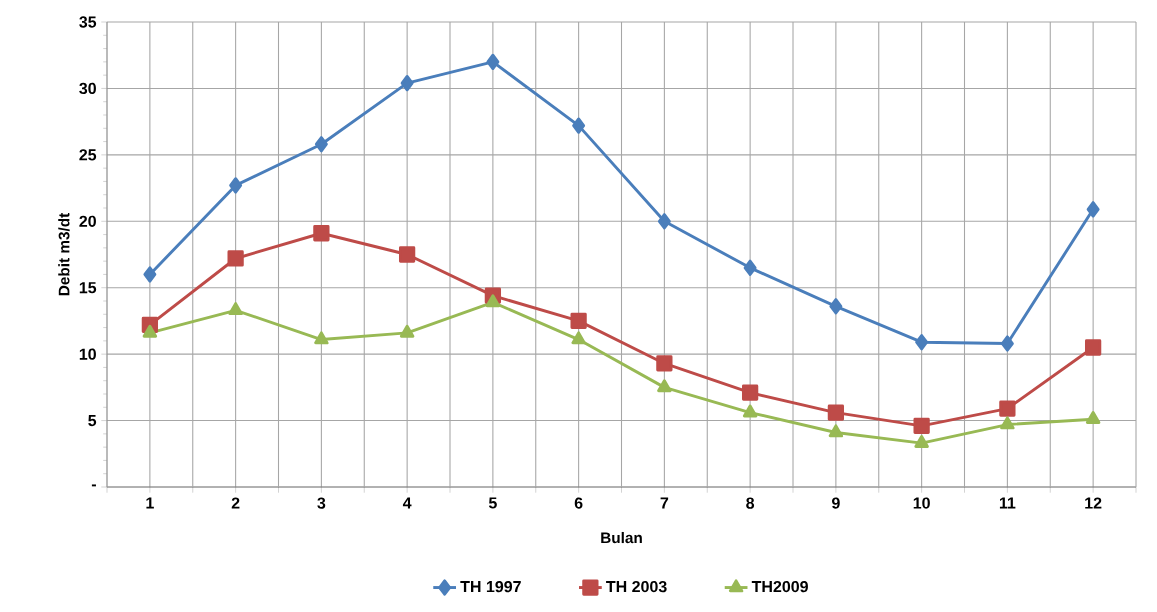 This screenshot has width=1157, height=612. I want to click on legend-label: TH2009, so click(779, 586).